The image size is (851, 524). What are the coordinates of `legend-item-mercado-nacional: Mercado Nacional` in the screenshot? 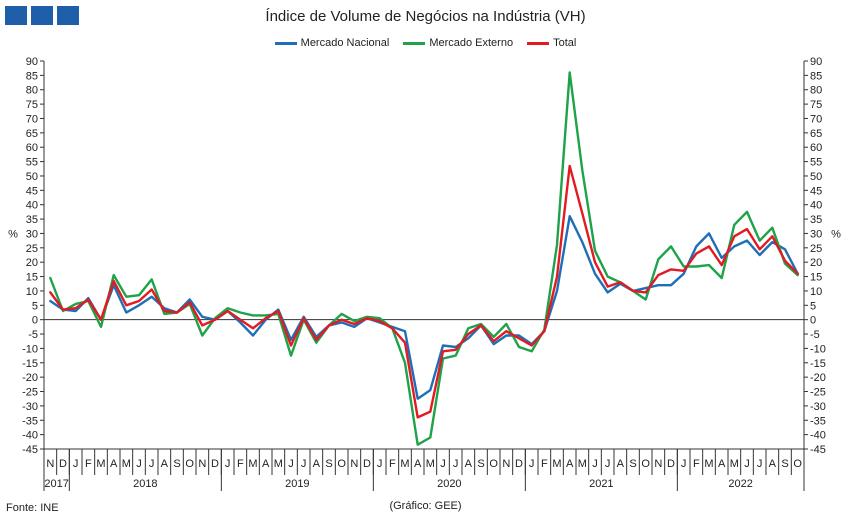 It's located at (331, 43).